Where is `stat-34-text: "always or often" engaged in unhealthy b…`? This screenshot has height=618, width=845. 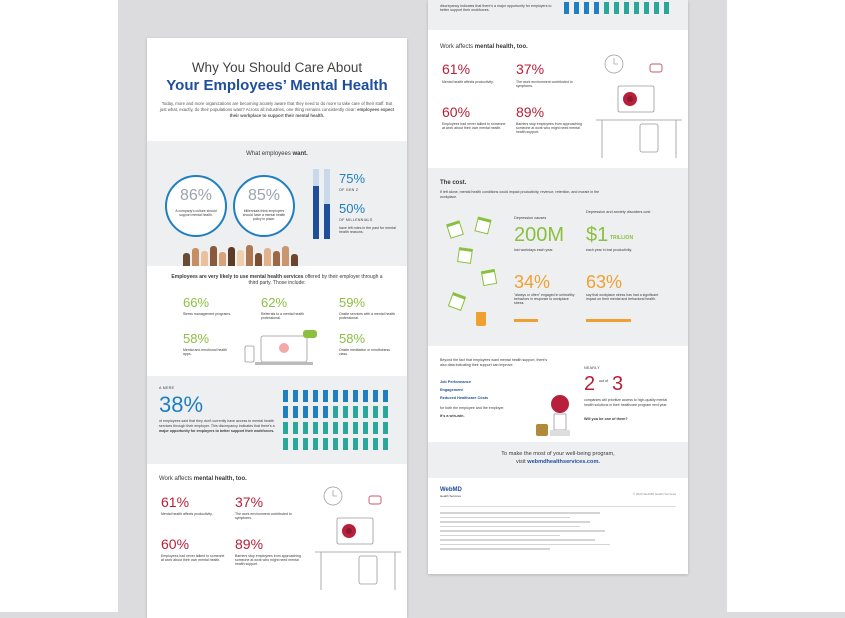 stat-34-text: "always or often" engaged in unhealthy b… is located at coordinates (544, 299).